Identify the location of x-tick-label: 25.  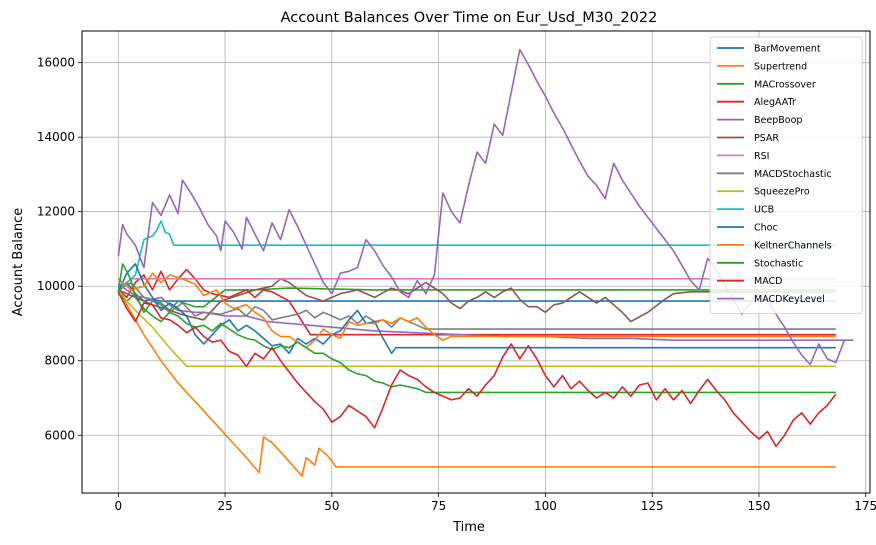
(224, 506).